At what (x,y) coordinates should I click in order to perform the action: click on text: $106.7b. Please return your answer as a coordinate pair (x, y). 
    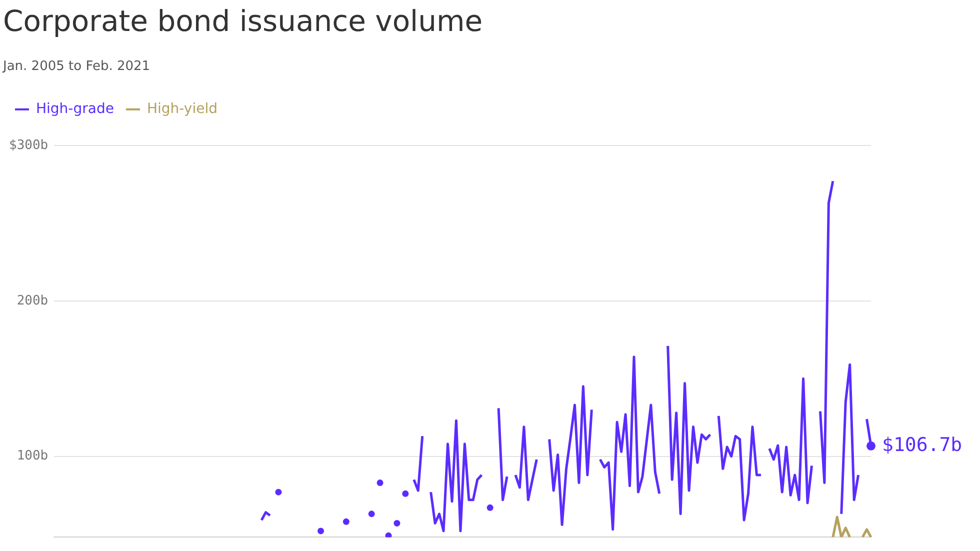
    Looking at the image, I should click on (922, 445).